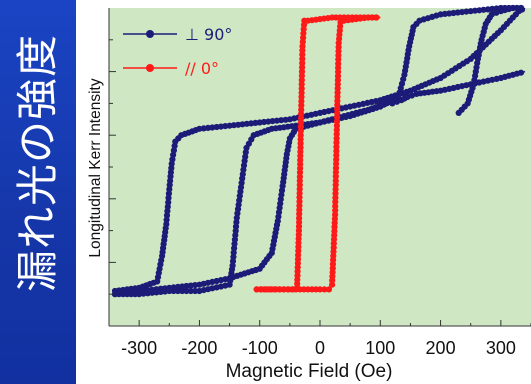 This screenshot has height=384, width=531. I want to click on y-axis-label: Longitudinal Kerr Intensity, so click(95, 167).